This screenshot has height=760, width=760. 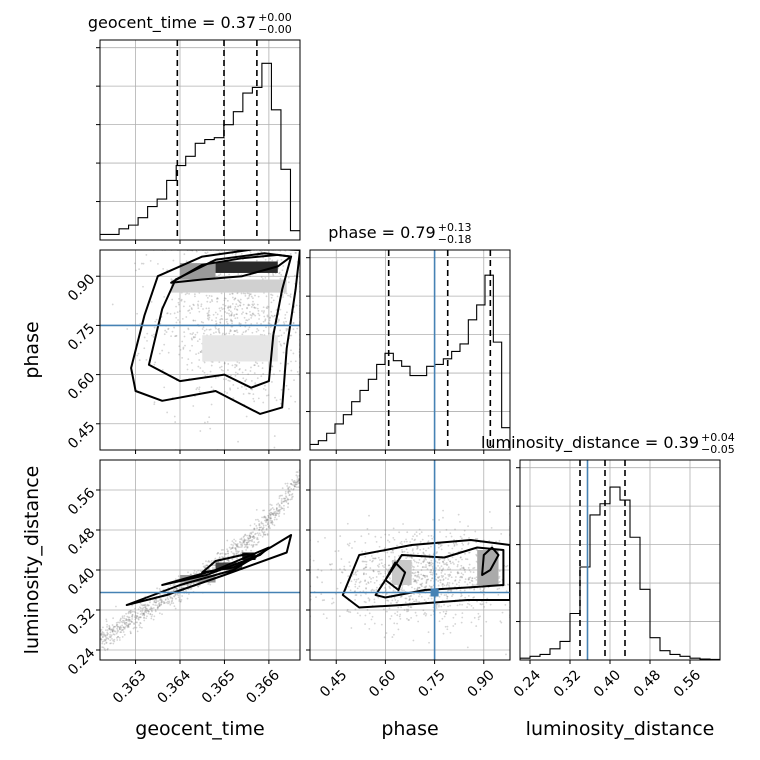 I want to click on tick-label-y-luminosity_distance: 0.32, so click(x=81, y=621).